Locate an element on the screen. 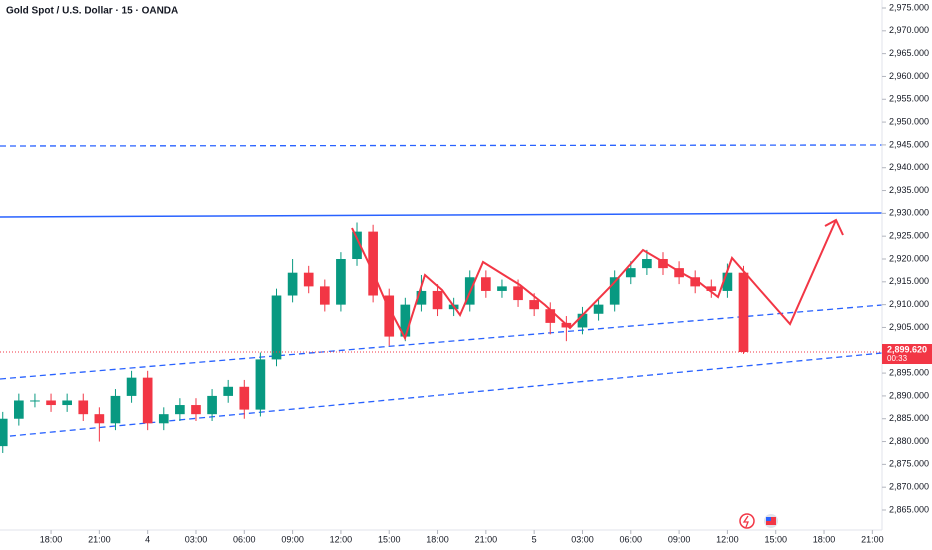  projection-zigzag is located at coordinates (597, 279).